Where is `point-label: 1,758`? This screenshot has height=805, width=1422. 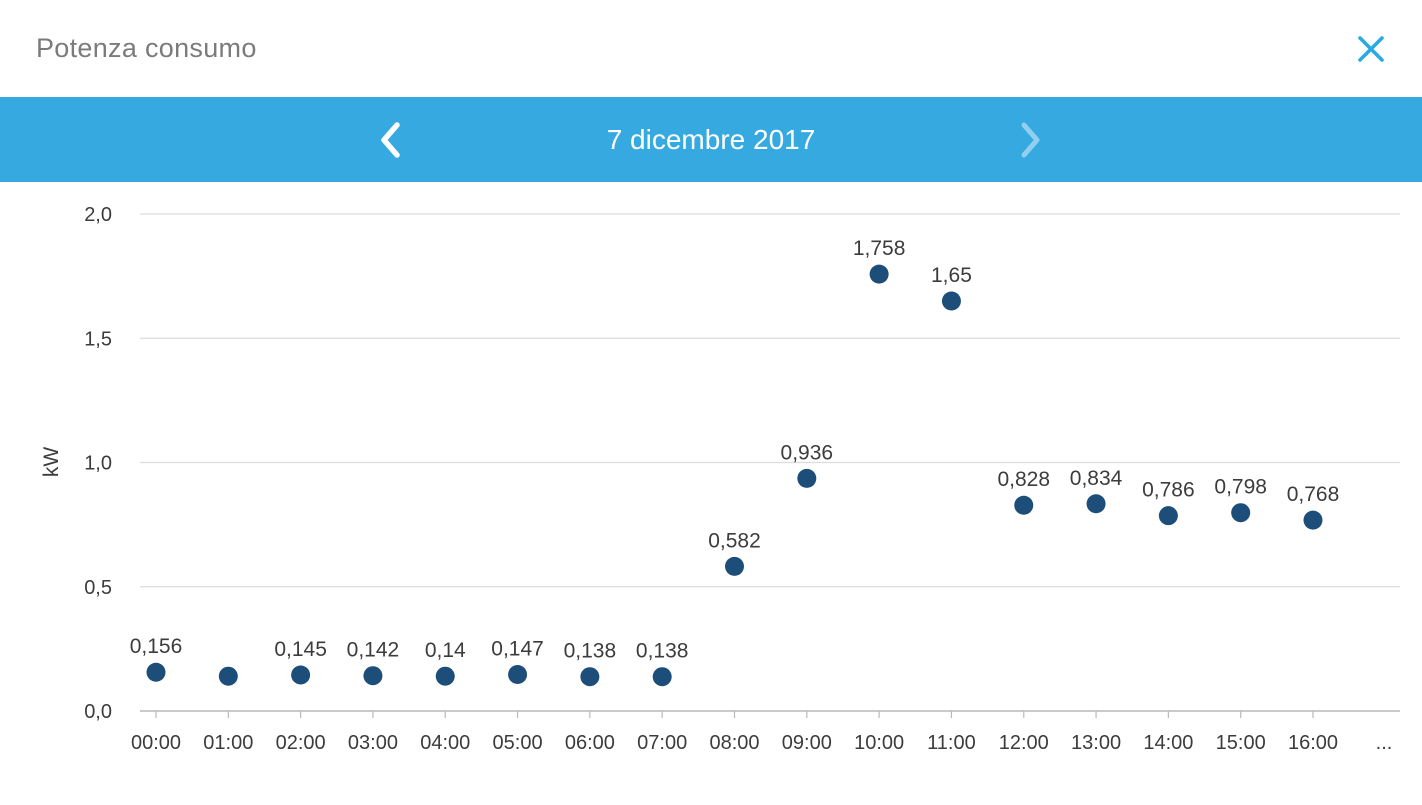
point-label: 1,758 is located at coordinates (879, 248).